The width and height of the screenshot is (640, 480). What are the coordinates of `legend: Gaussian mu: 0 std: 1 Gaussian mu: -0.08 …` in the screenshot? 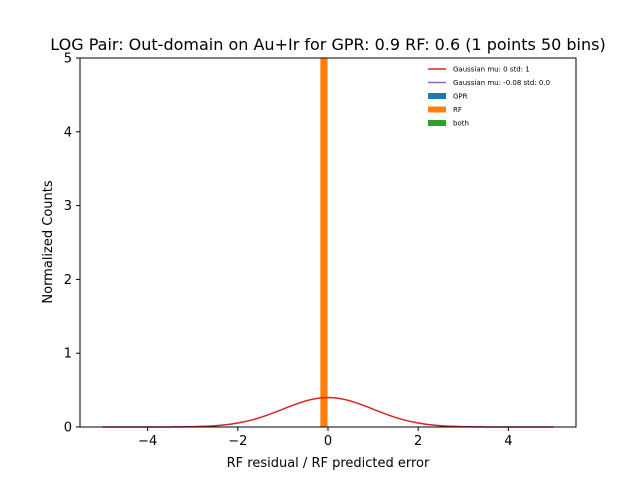 It's located at (489, 97).